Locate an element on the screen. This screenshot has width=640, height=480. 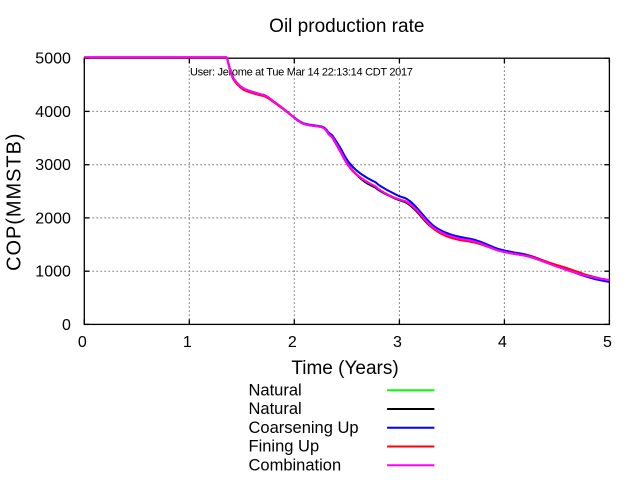
svg-text: Oil production rate is located at coordinates (346, 26).